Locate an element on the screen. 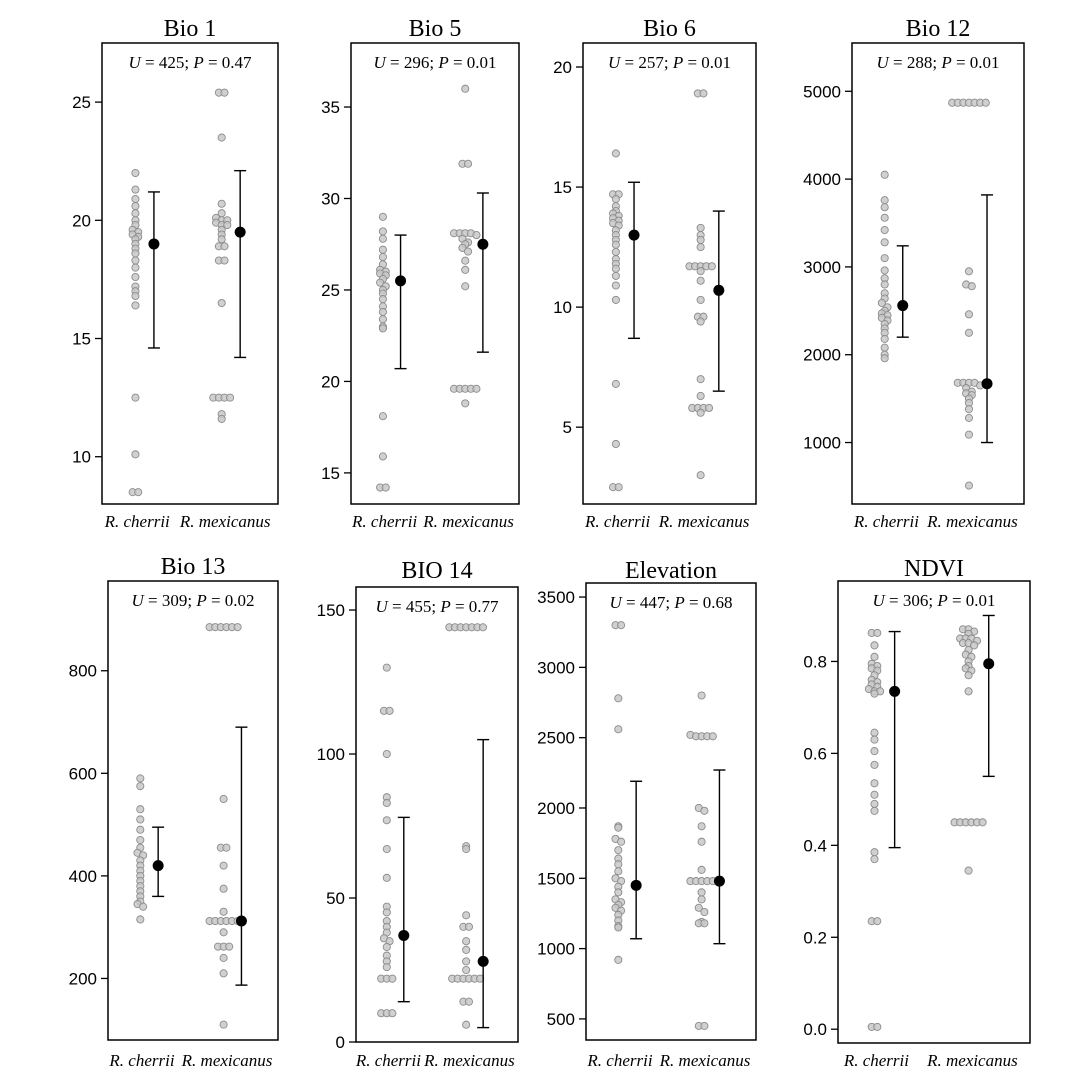 The height and width of the screenshot is (1092, 1068). stat-p-label: P is located at coordinates (677, 62).